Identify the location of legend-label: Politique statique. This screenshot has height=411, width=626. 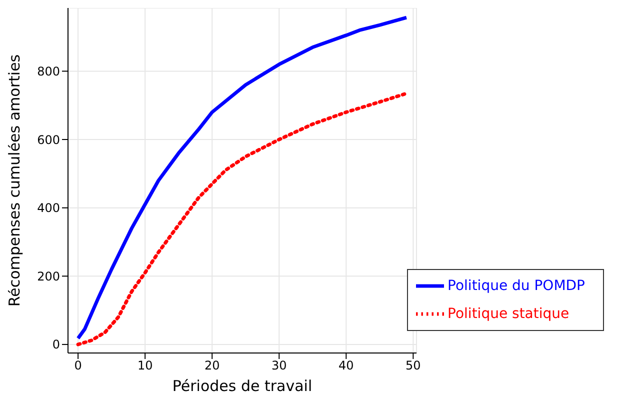
(509, 314).